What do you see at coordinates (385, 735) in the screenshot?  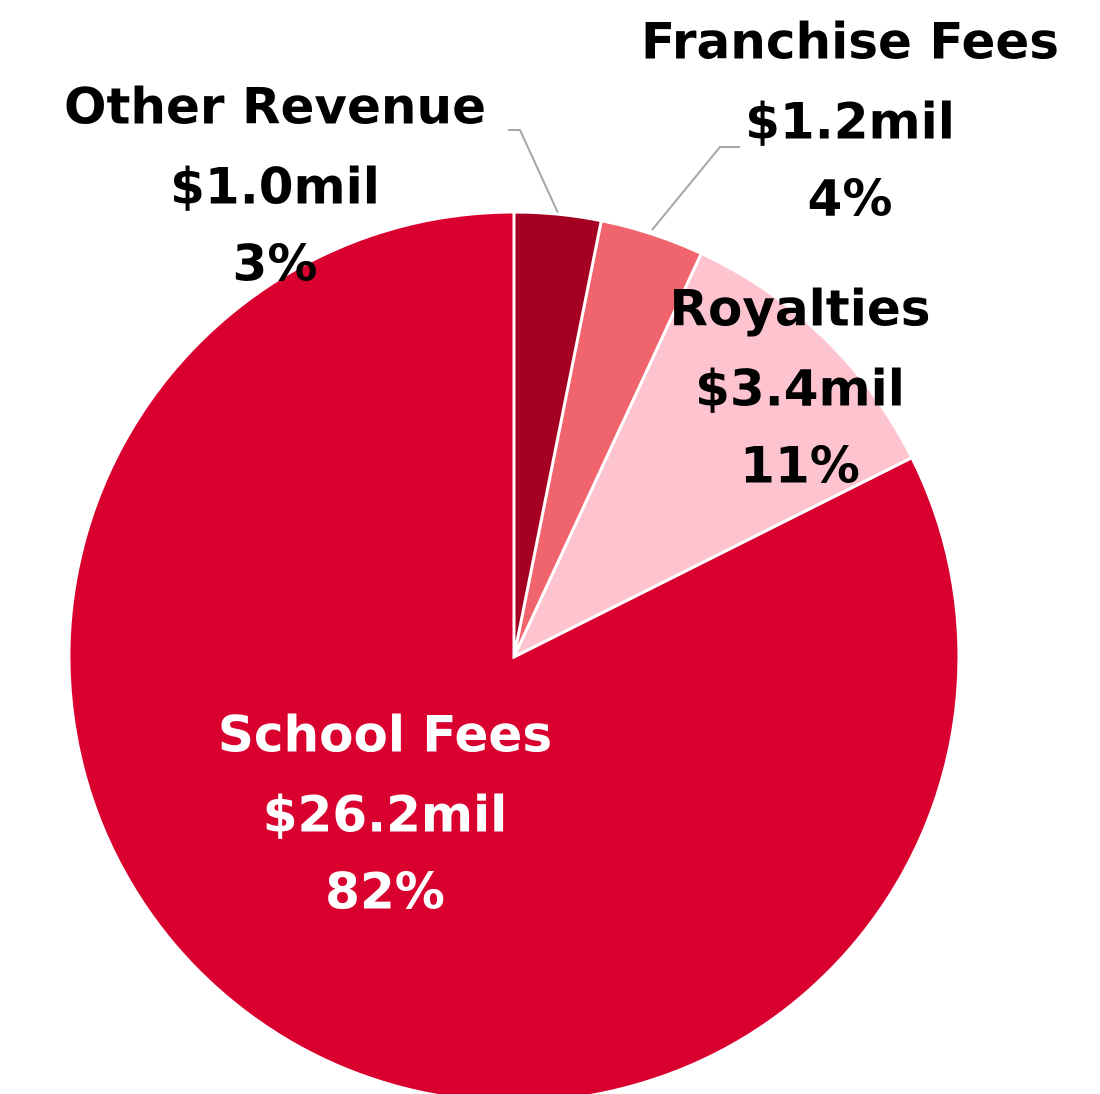 I see `slice-label: School Fees` at bounding box center [385, 735].